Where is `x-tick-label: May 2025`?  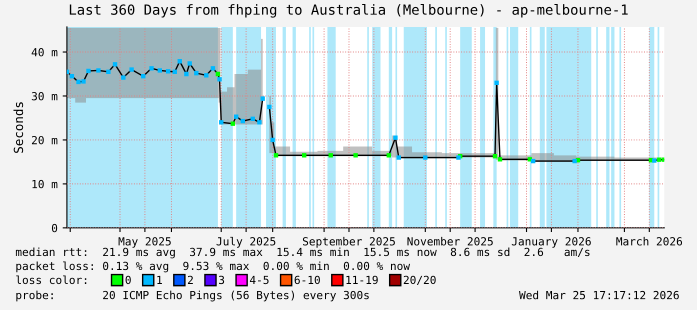
x-tick-label: May 2025 is located at coordinates (144, 242).